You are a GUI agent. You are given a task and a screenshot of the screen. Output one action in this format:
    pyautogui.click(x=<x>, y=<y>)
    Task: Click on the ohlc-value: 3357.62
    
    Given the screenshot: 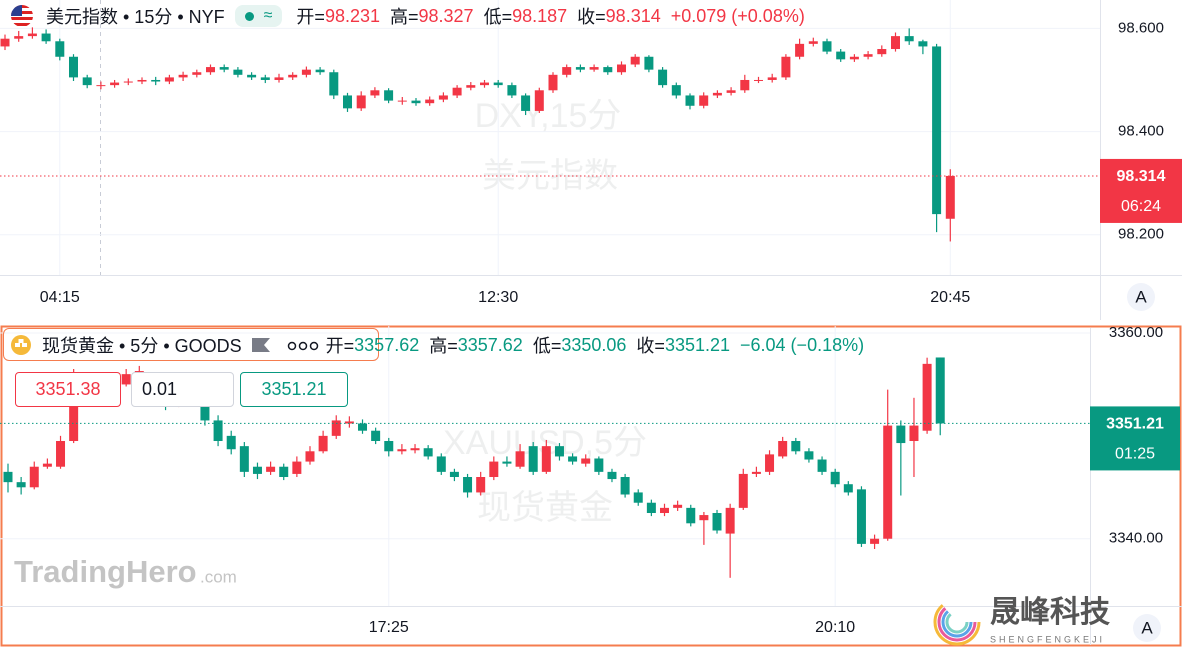 What is the action you would take?
    pyautogui.click(x=490, y=344)
    